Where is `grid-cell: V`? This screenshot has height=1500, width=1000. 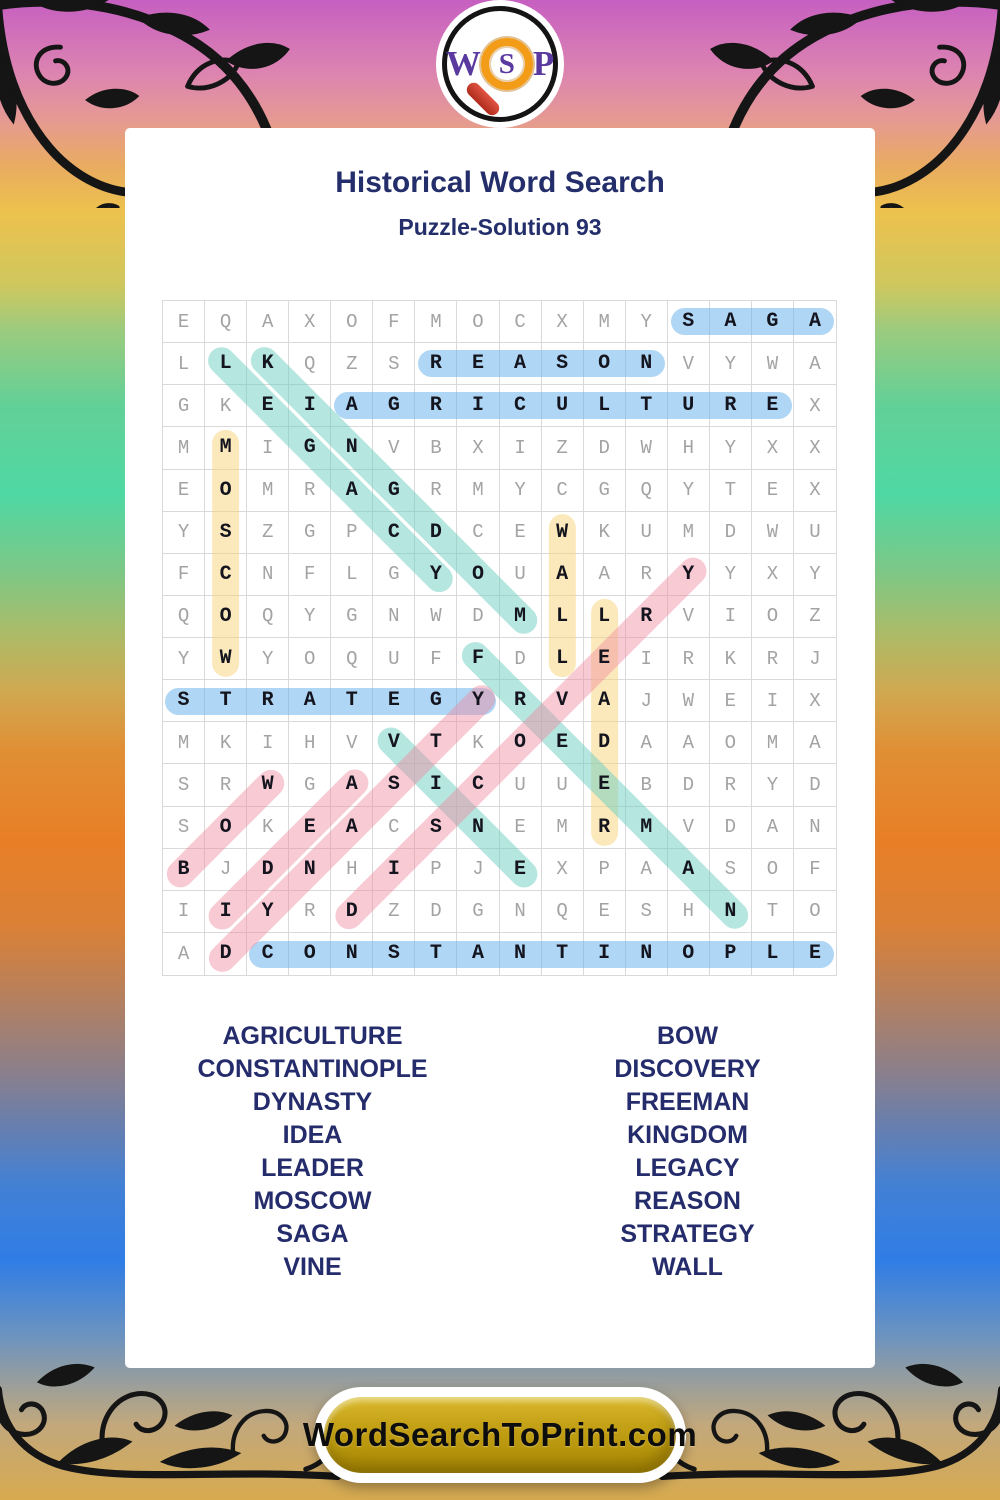 grid-cell: V is located at coordinates (562, 701).